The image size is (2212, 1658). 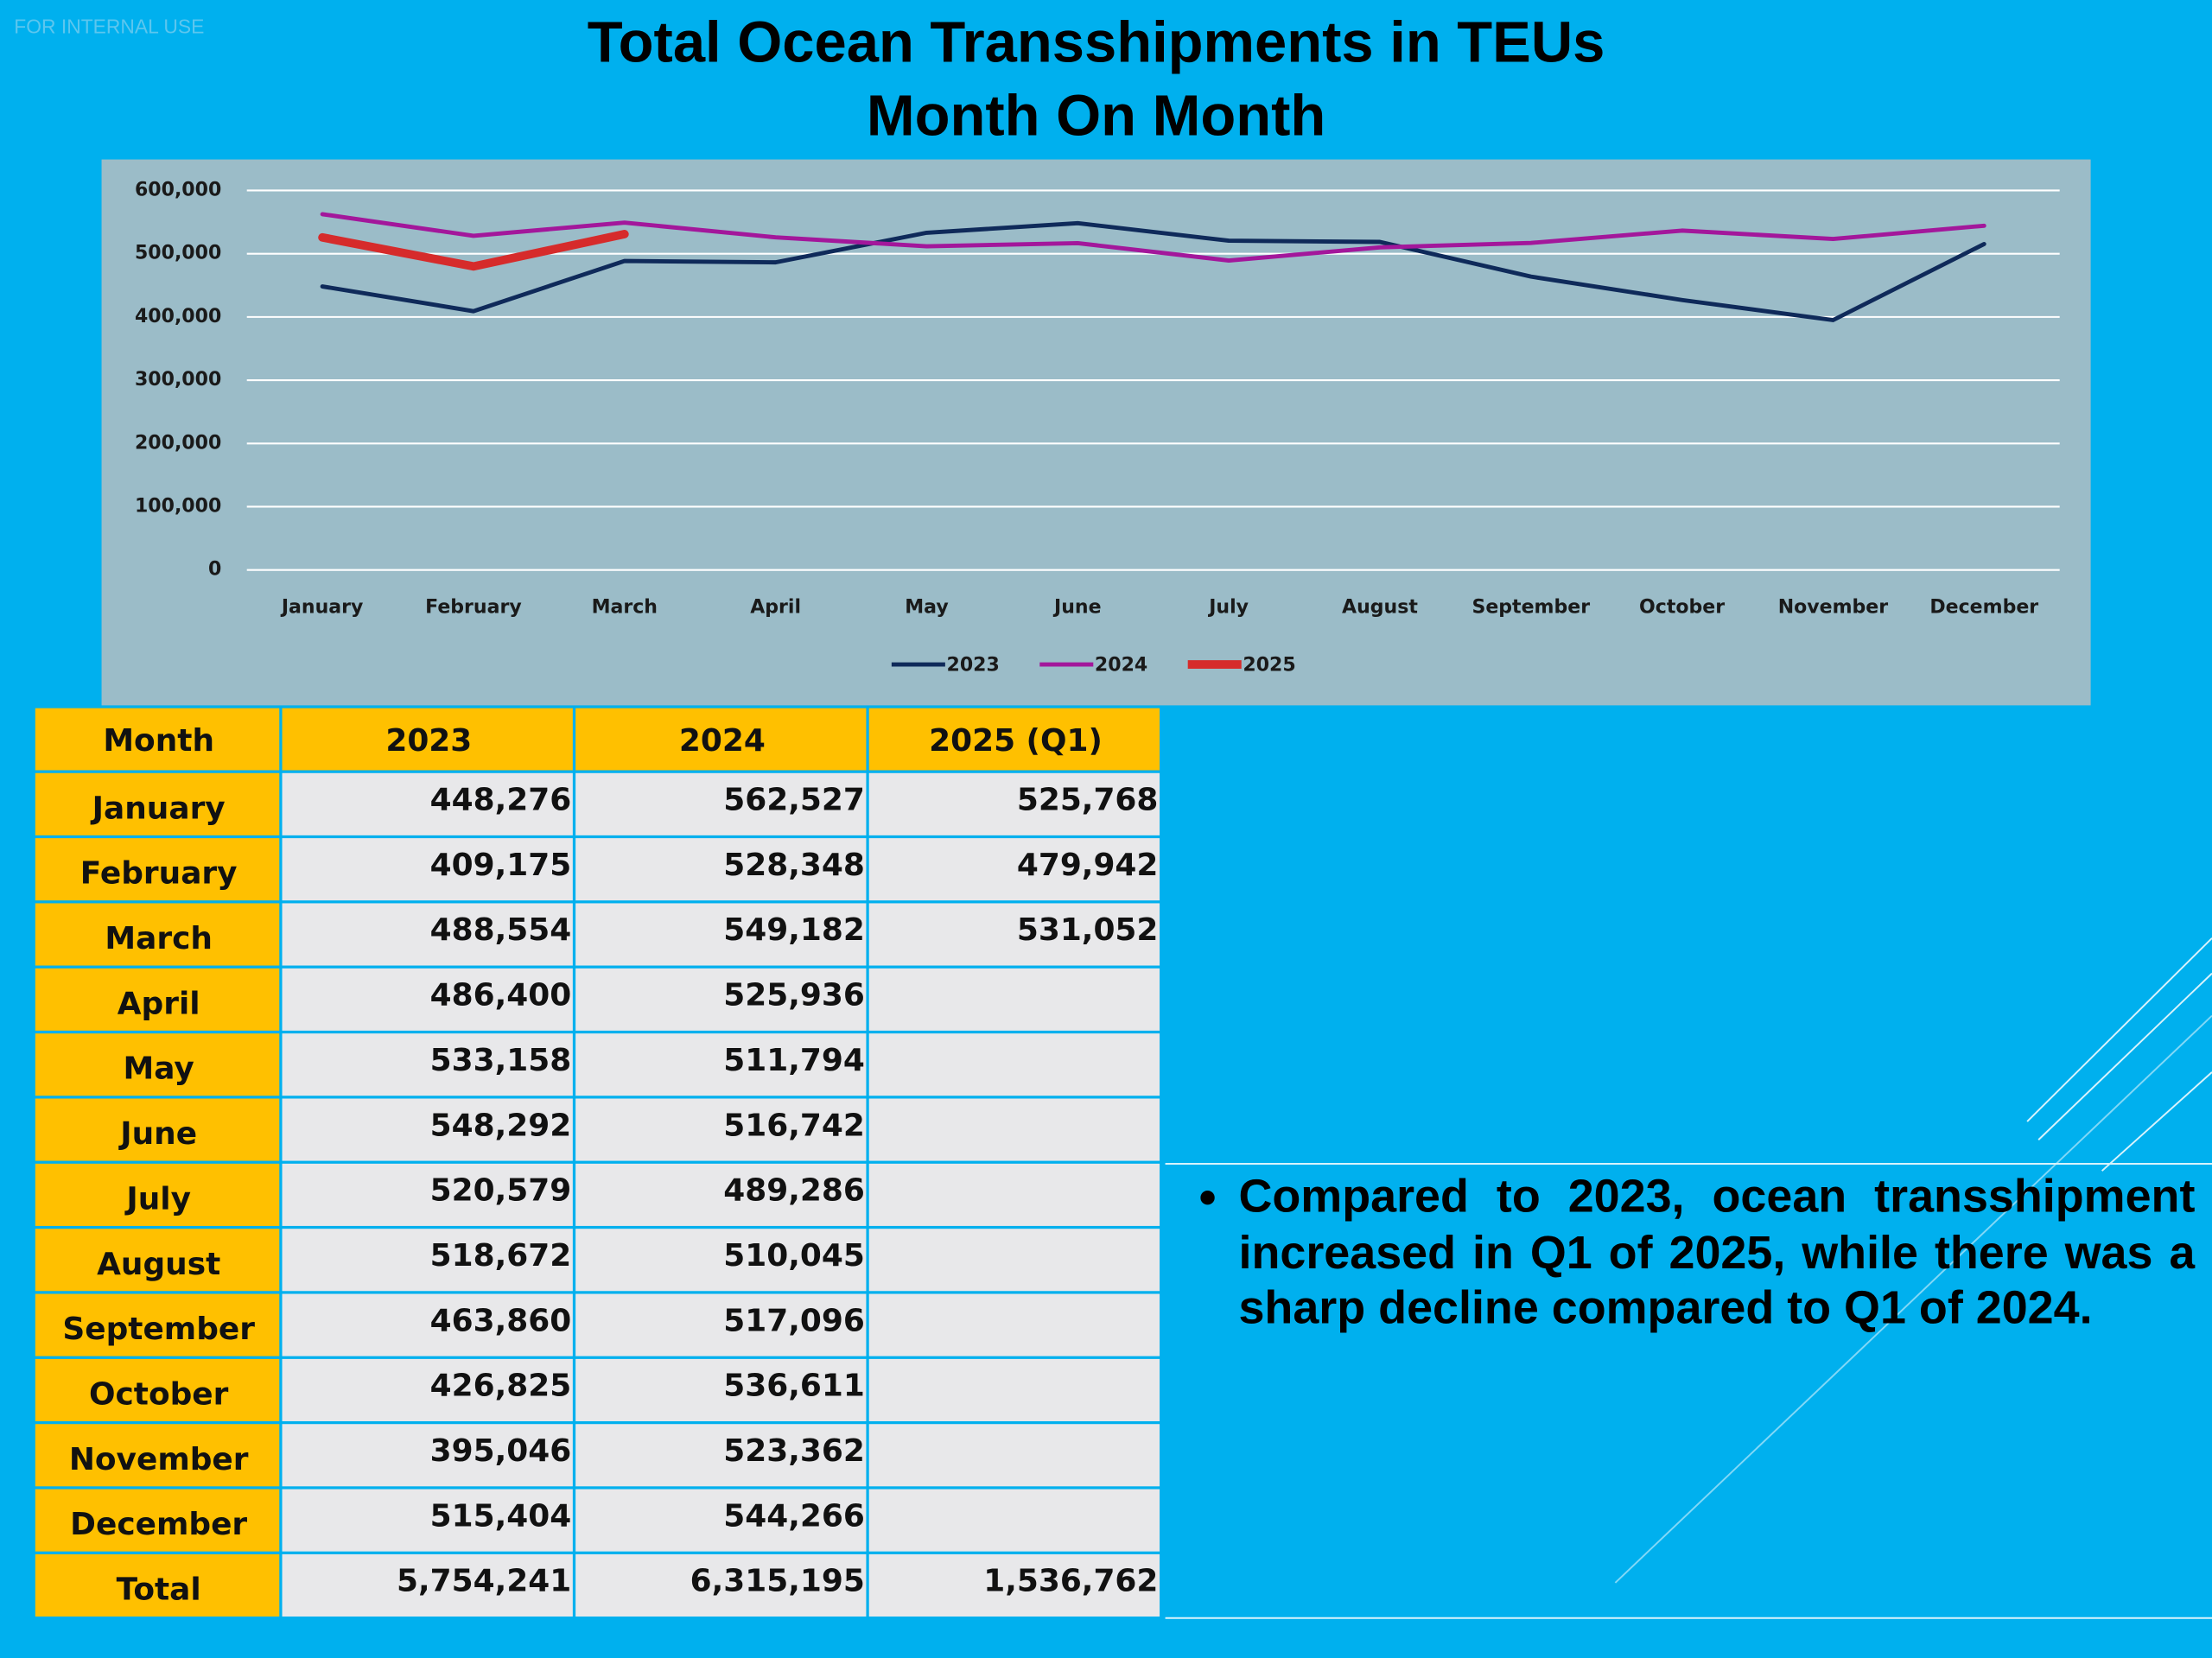 I want to click on cell-value: 517,096, so click(x=794, y=1320).